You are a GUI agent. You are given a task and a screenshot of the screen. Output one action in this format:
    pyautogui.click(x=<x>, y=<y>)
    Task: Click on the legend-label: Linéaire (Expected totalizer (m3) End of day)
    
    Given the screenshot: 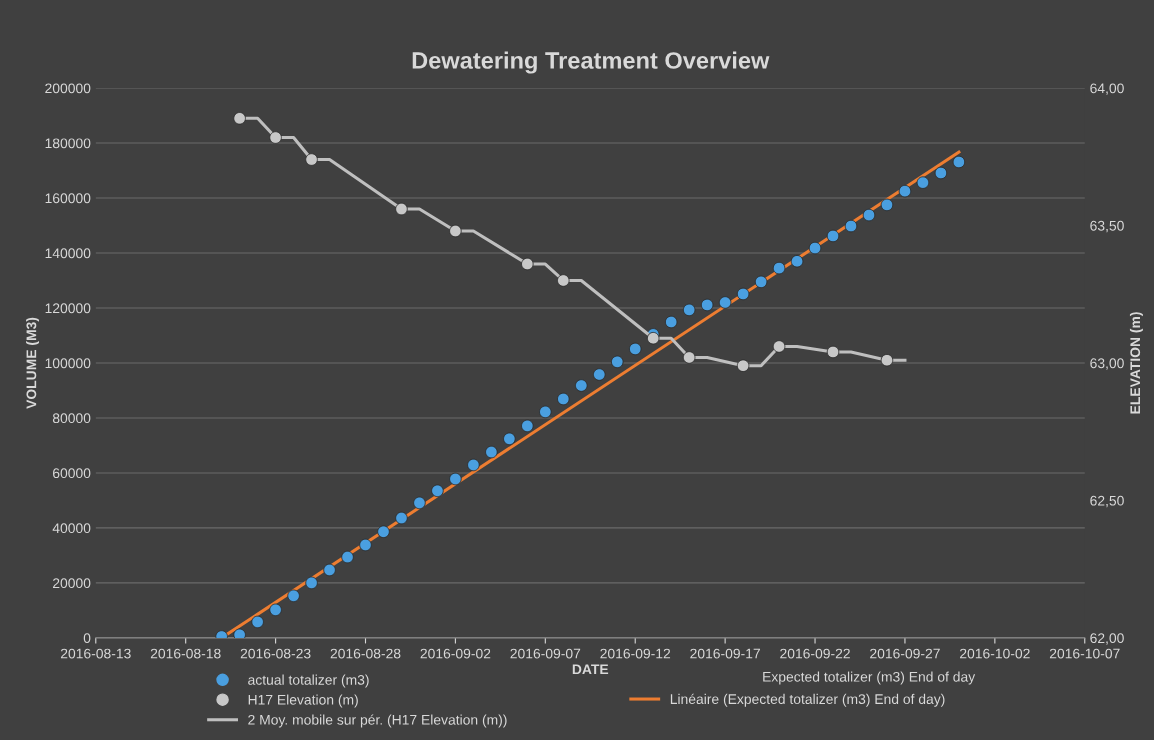 What is the action you would take?
    pyautogui.click(x=807, y=700)
    